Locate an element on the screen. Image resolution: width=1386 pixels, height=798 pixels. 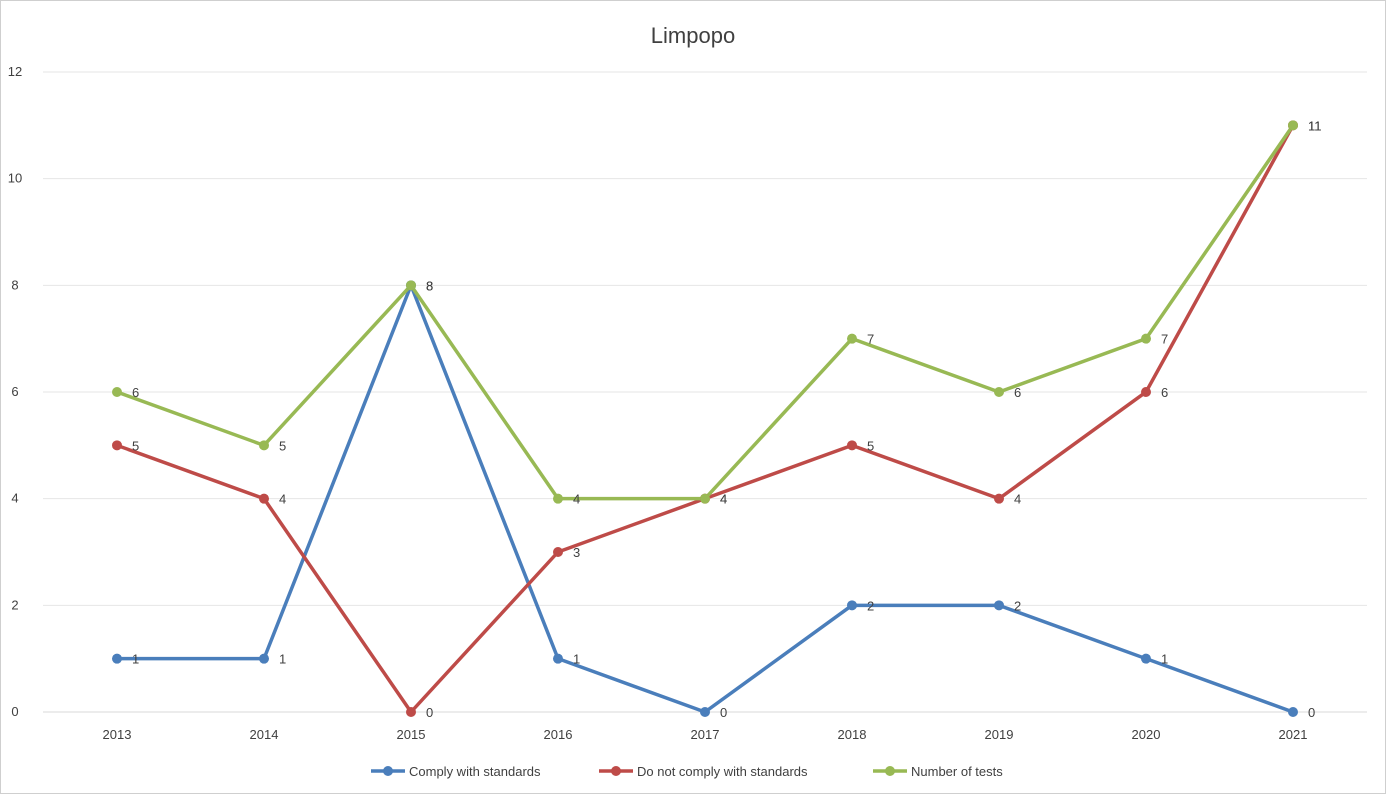
y-tick-label: 12 is located at coordinates (15, 71).